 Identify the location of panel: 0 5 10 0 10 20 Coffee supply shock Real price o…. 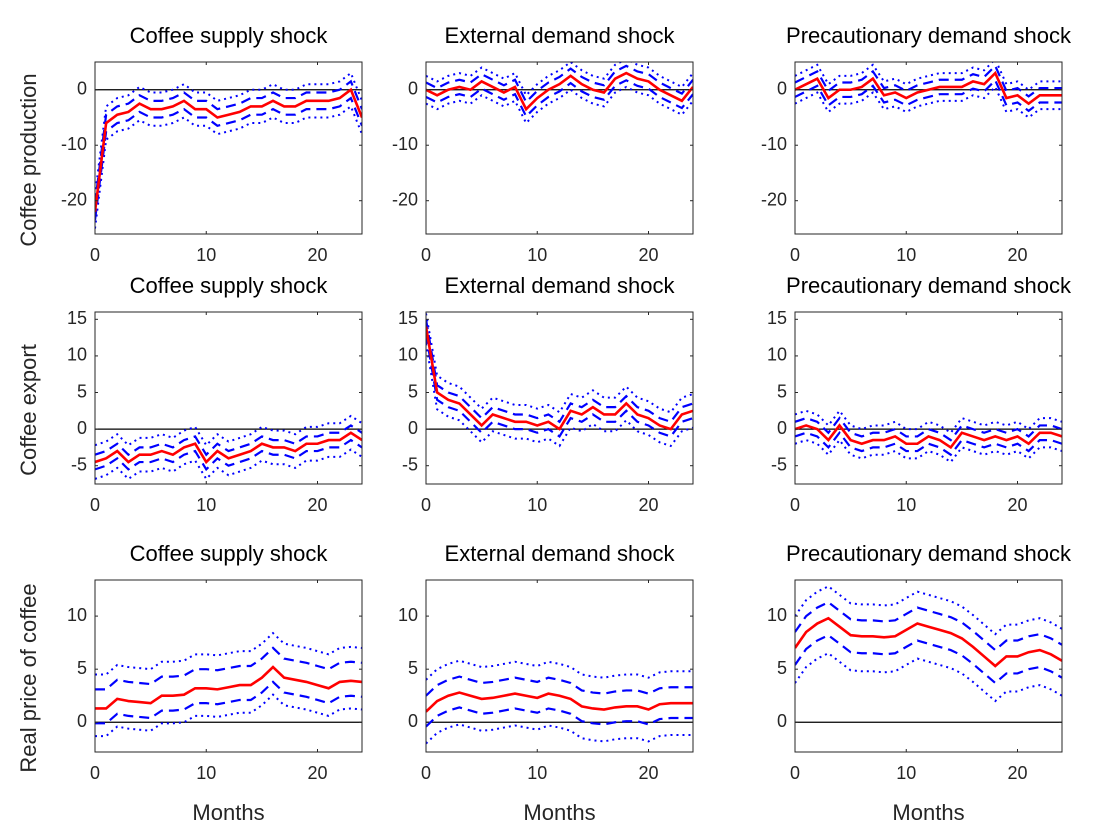
(189, 683).